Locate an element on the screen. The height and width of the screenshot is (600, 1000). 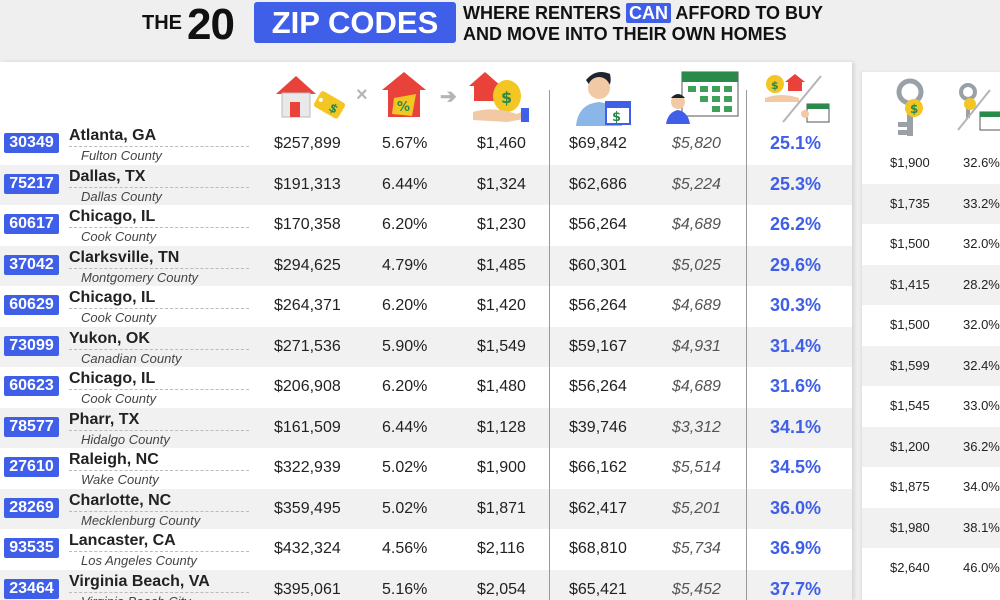
median-home-price: $271,536 is located at coordinates (307, 346).